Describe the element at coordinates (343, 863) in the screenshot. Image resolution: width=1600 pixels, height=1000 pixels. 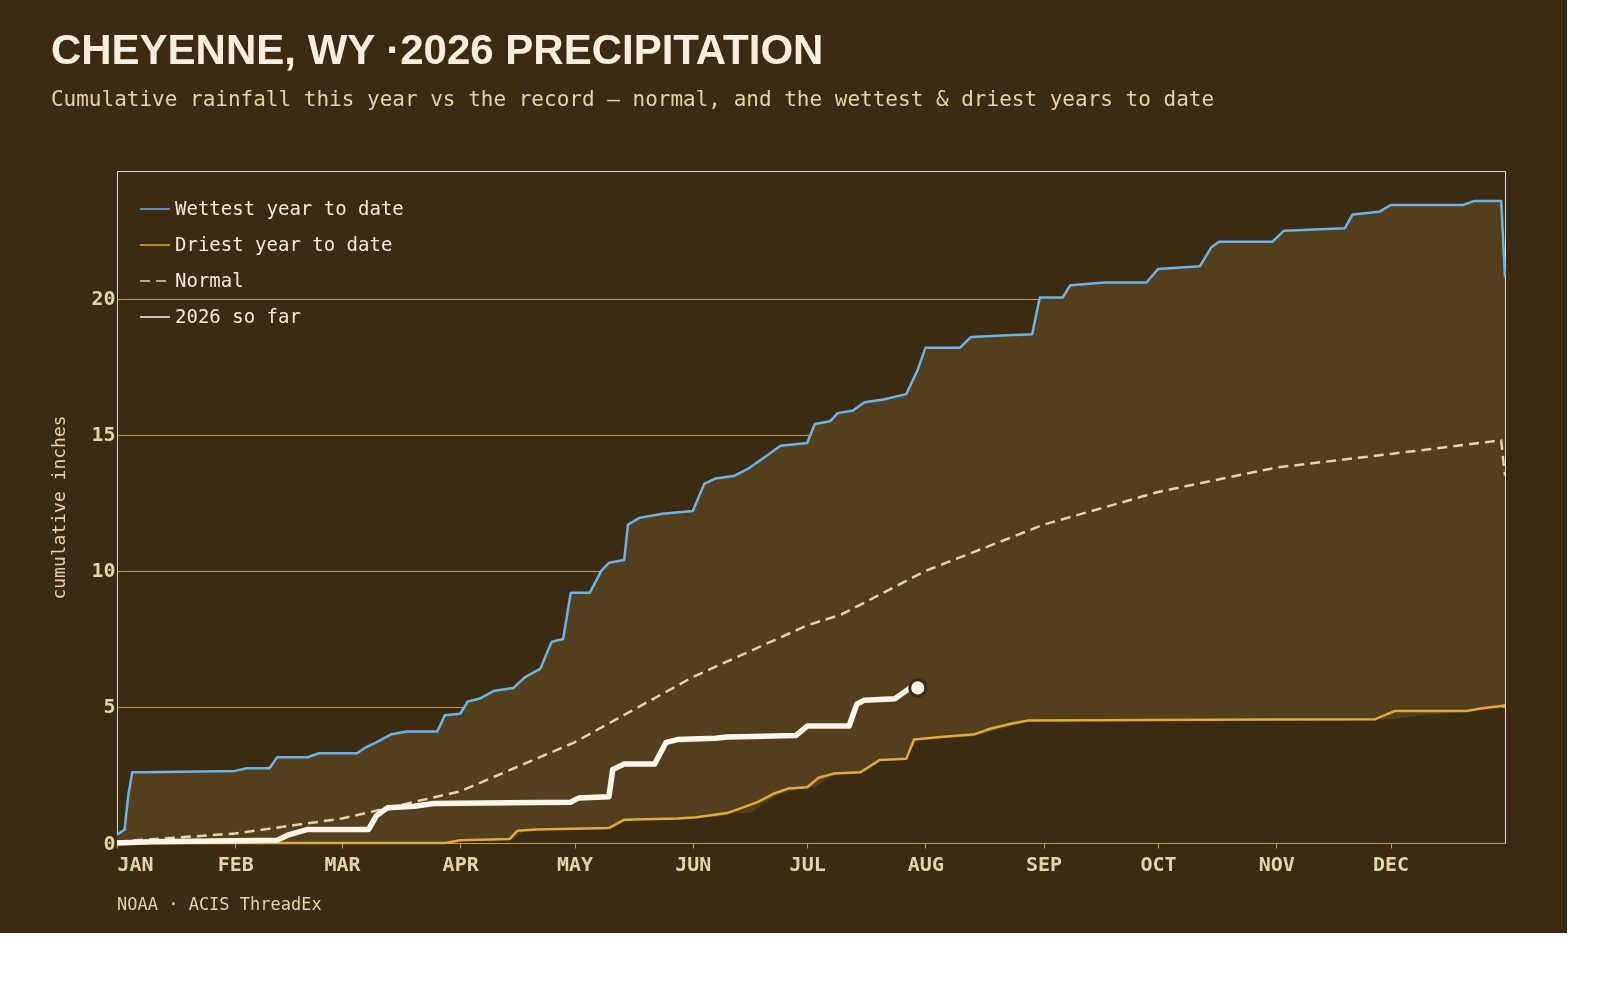
I see `x-tick-label: MAR` at that location.